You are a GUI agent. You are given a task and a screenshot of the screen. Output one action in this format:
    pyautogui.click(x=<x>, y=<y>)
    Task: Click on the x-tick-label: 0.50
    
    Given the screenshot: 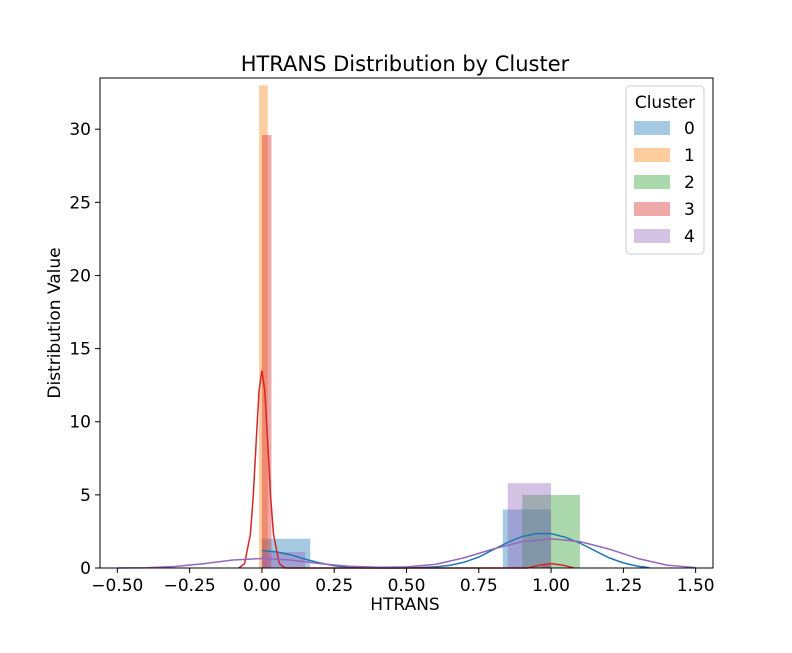 What is the action you would take?
    pyautogui.click(x=407, y=586)
    